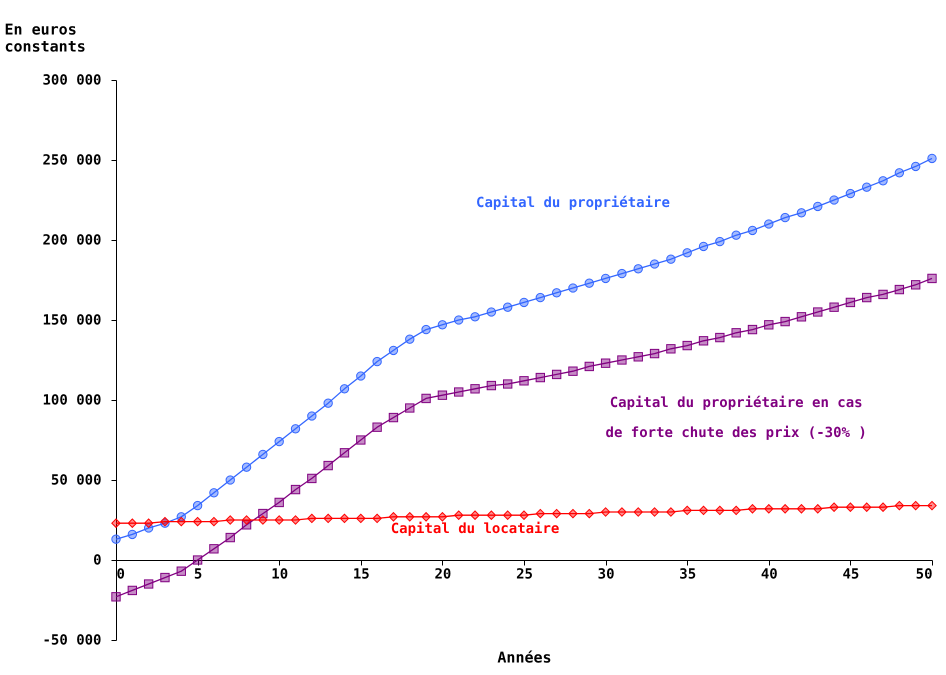 This screenshot has width=946, height=675. Describe the element at coordinates (606, 574) in the screenshot. I see `x-tick-label: 30` at that location.